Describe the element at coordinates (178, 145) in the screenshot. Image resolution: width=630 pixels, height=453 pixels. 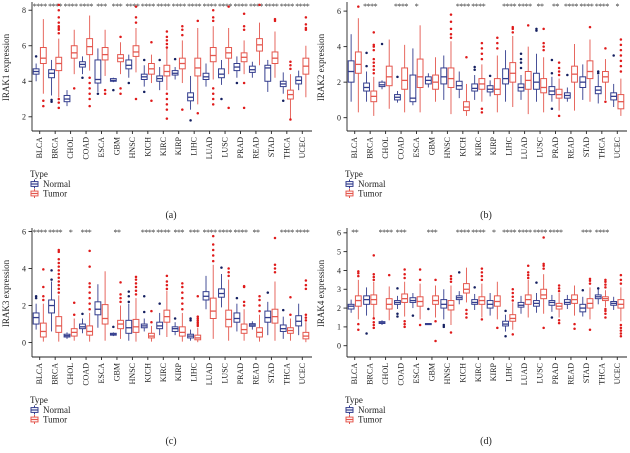
I see `x-tick-label: KIRP` at that location.